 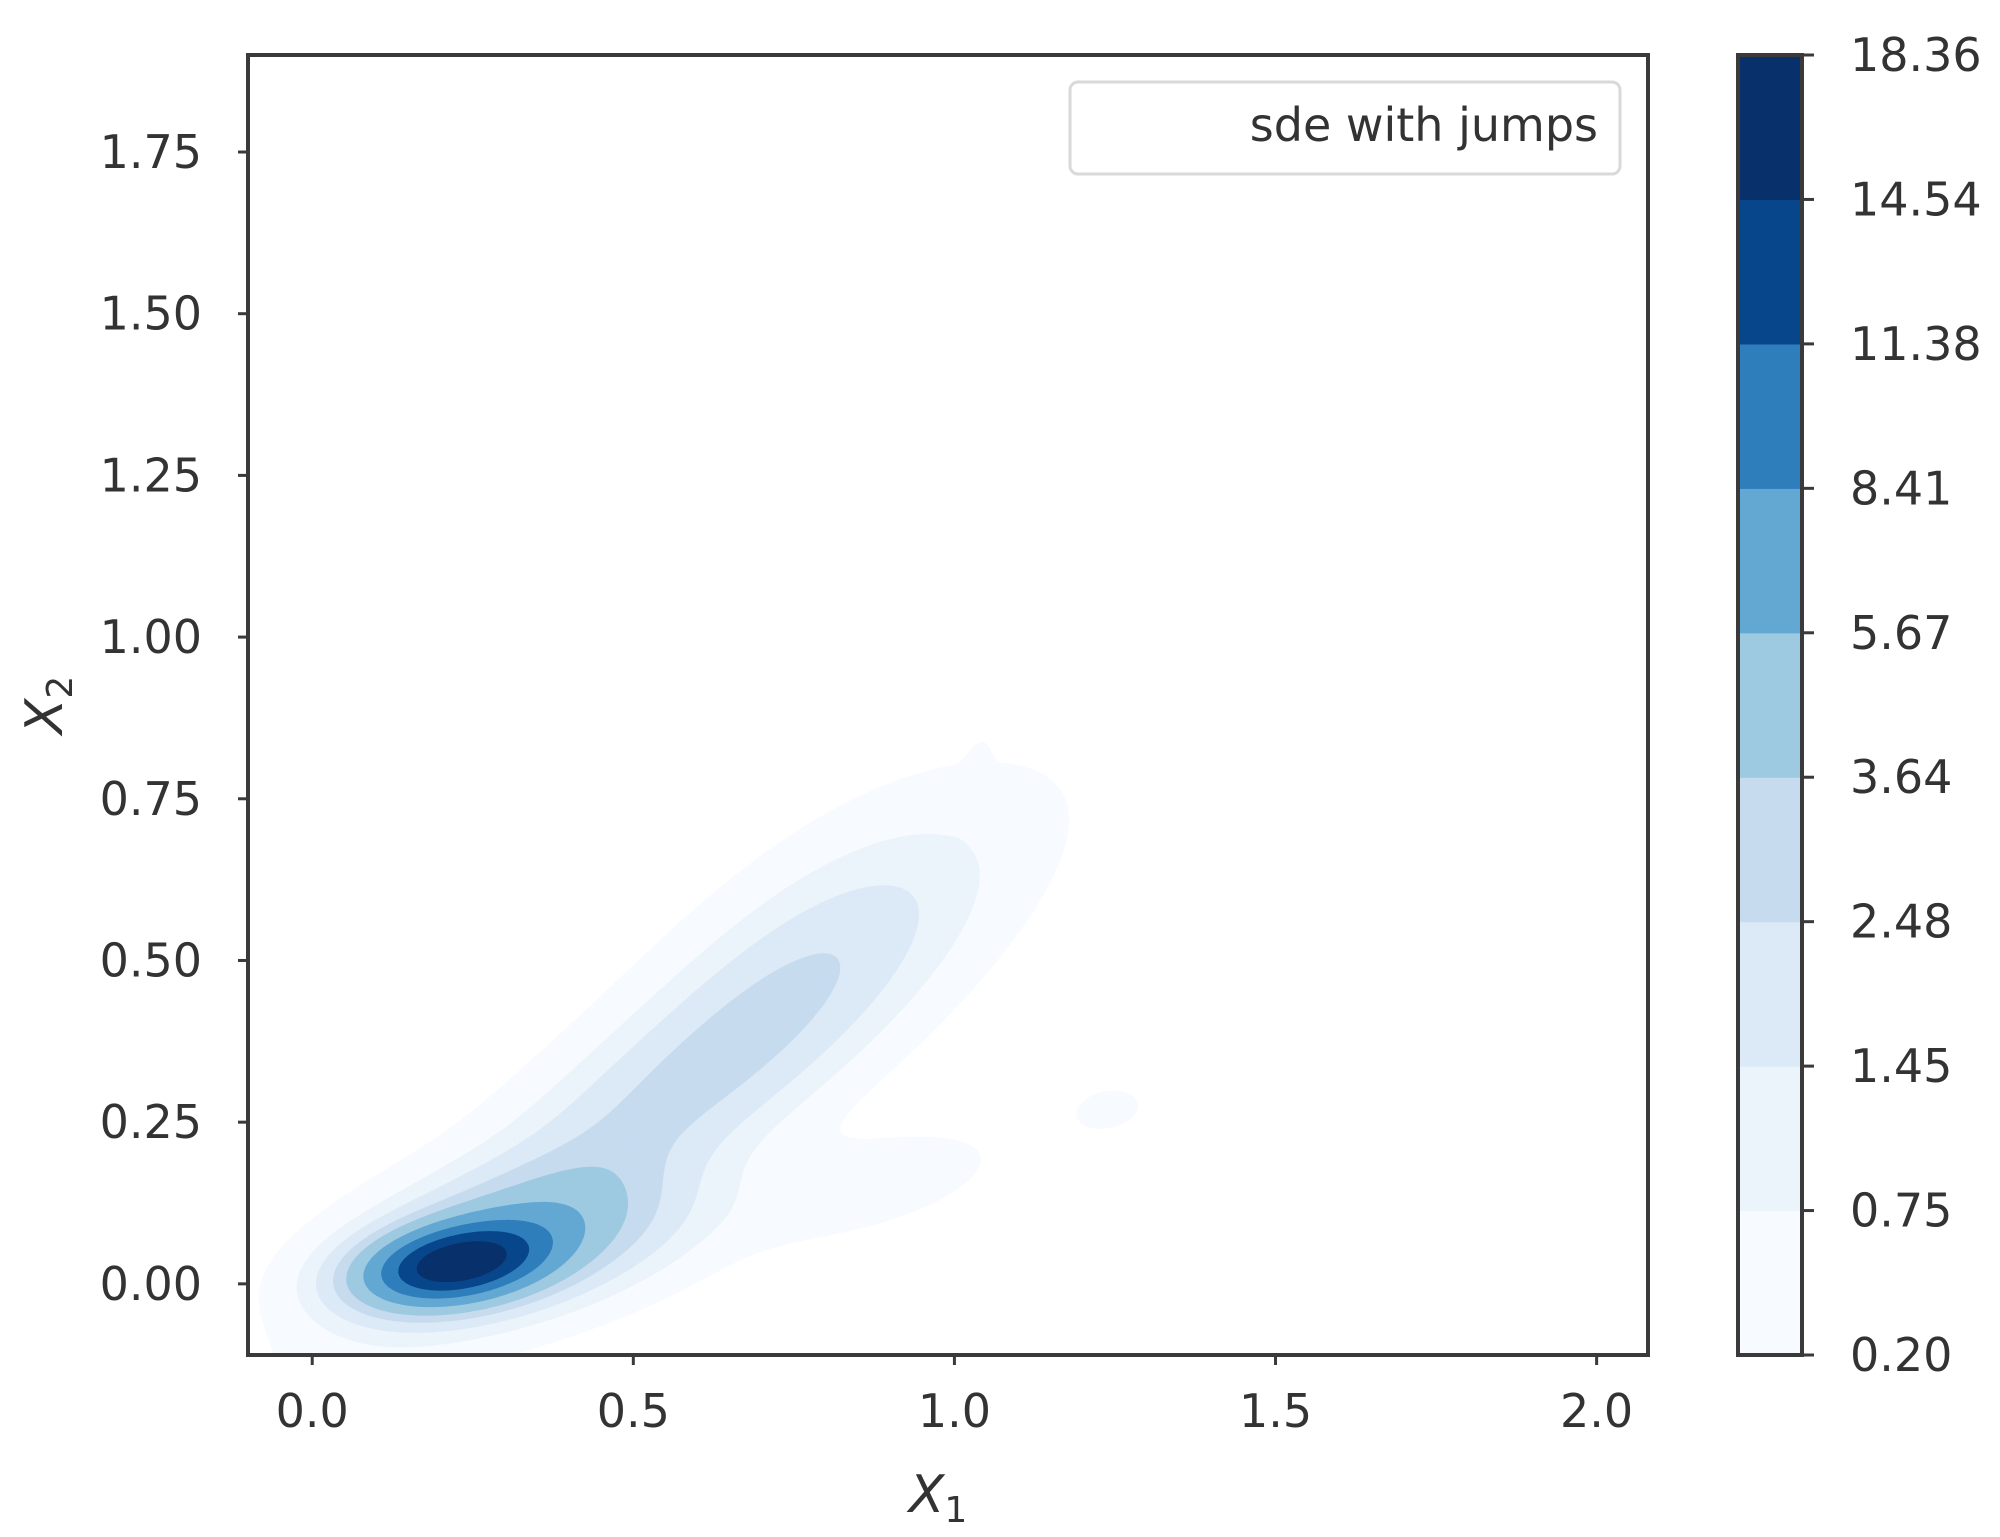 I want to click on colorbar-tick-label: 0.20, so click(x=1901, y=1355).